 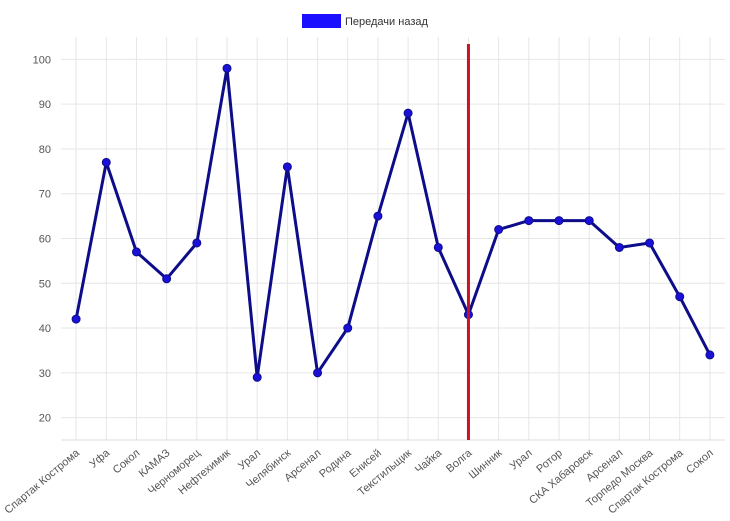 What do you see at coordinates (45, 150) in the screenshot?
I see `y-tick-label: 80` at bounding box center [45, 150].